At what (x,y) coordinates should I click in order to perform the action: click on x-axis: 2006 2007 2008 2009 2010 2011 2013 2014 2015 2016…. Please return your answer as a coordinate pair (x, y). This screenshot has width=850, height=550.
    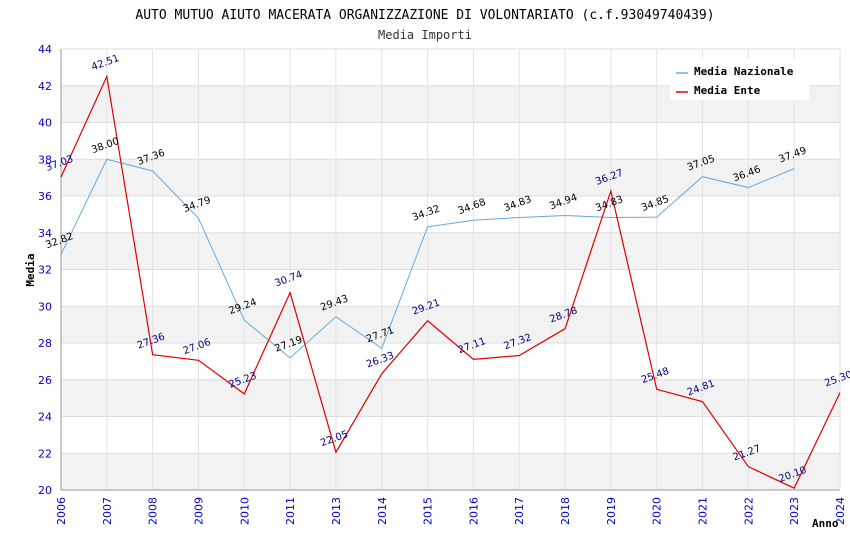
    Looking at the image, I should click on (451, 511).